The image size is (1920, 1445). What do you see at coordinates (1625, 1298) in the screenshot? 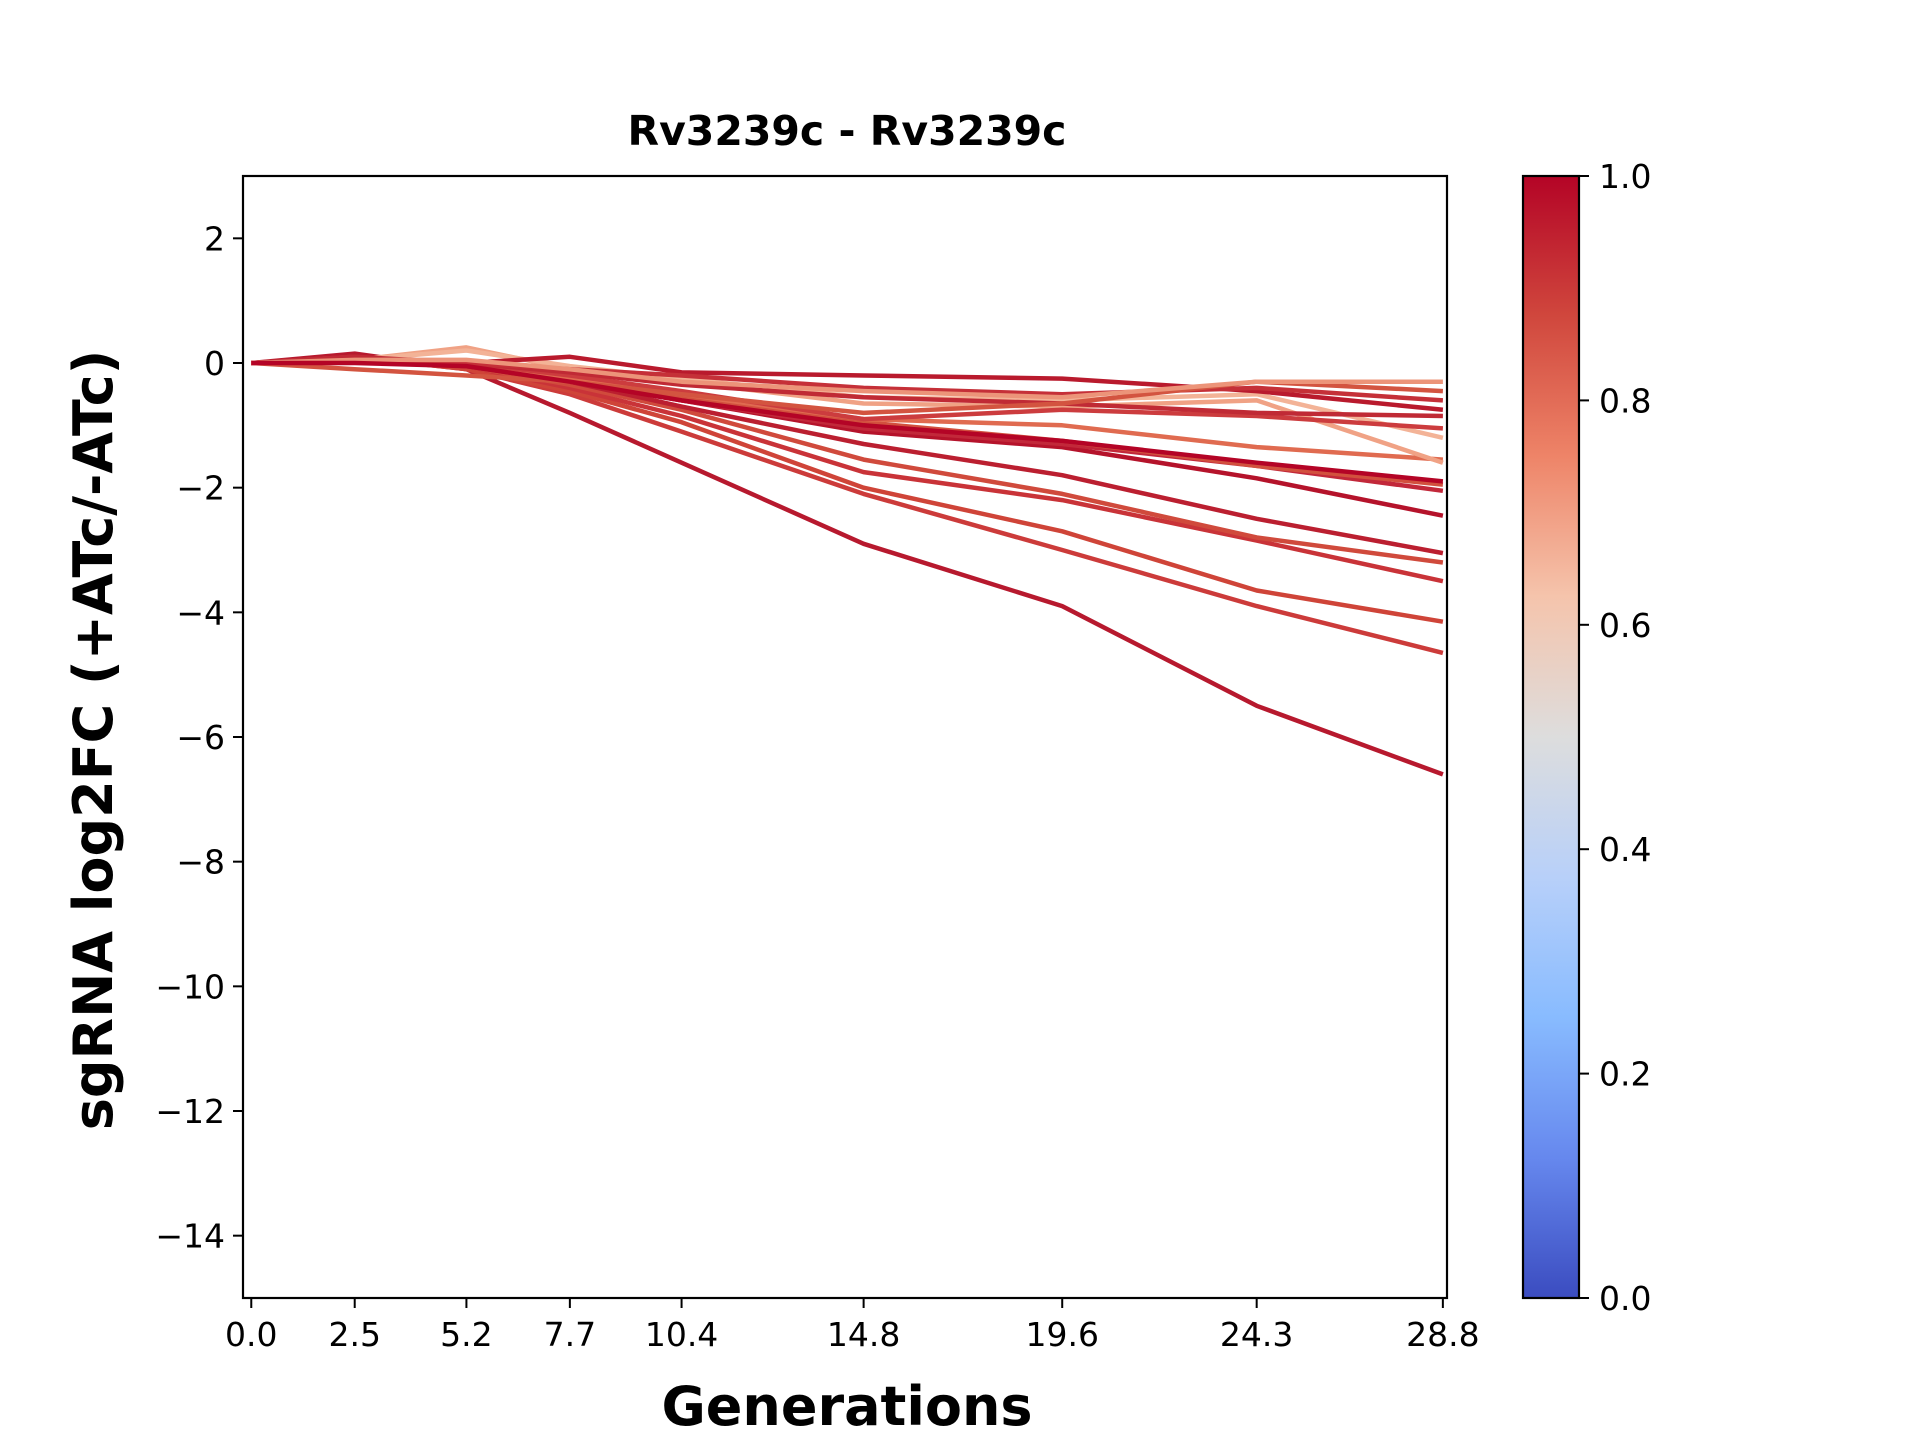
I see `colorbar-tick-label: 0.0` at bounding box center [1625, 1298].